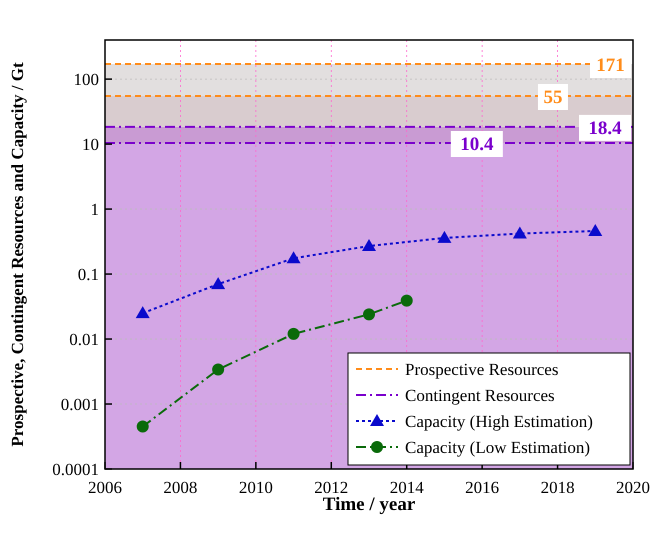 The height and width of the screenshot is (536, 671). What do you see at coordinates (75, 469) in the screenshot?
I see `y-tick-label: 0.0001` at bounding box center [75, 469].